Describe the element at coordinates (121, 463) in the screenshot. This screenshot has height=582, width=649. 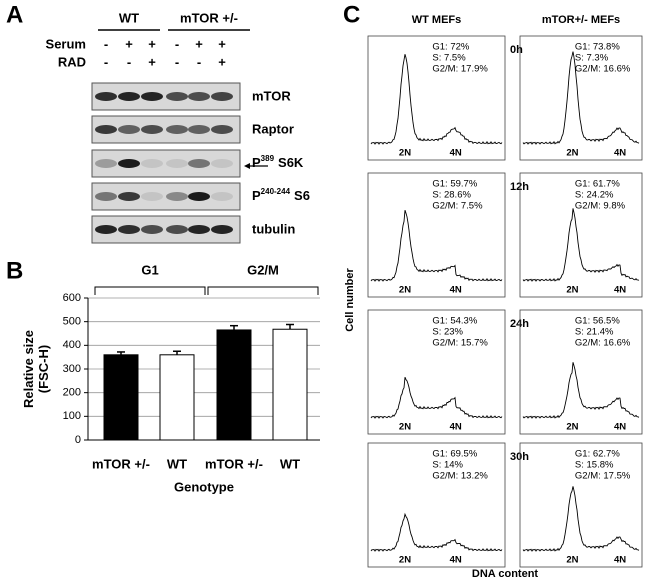
I see `x-tick-label: mTOR +/-` at that location.